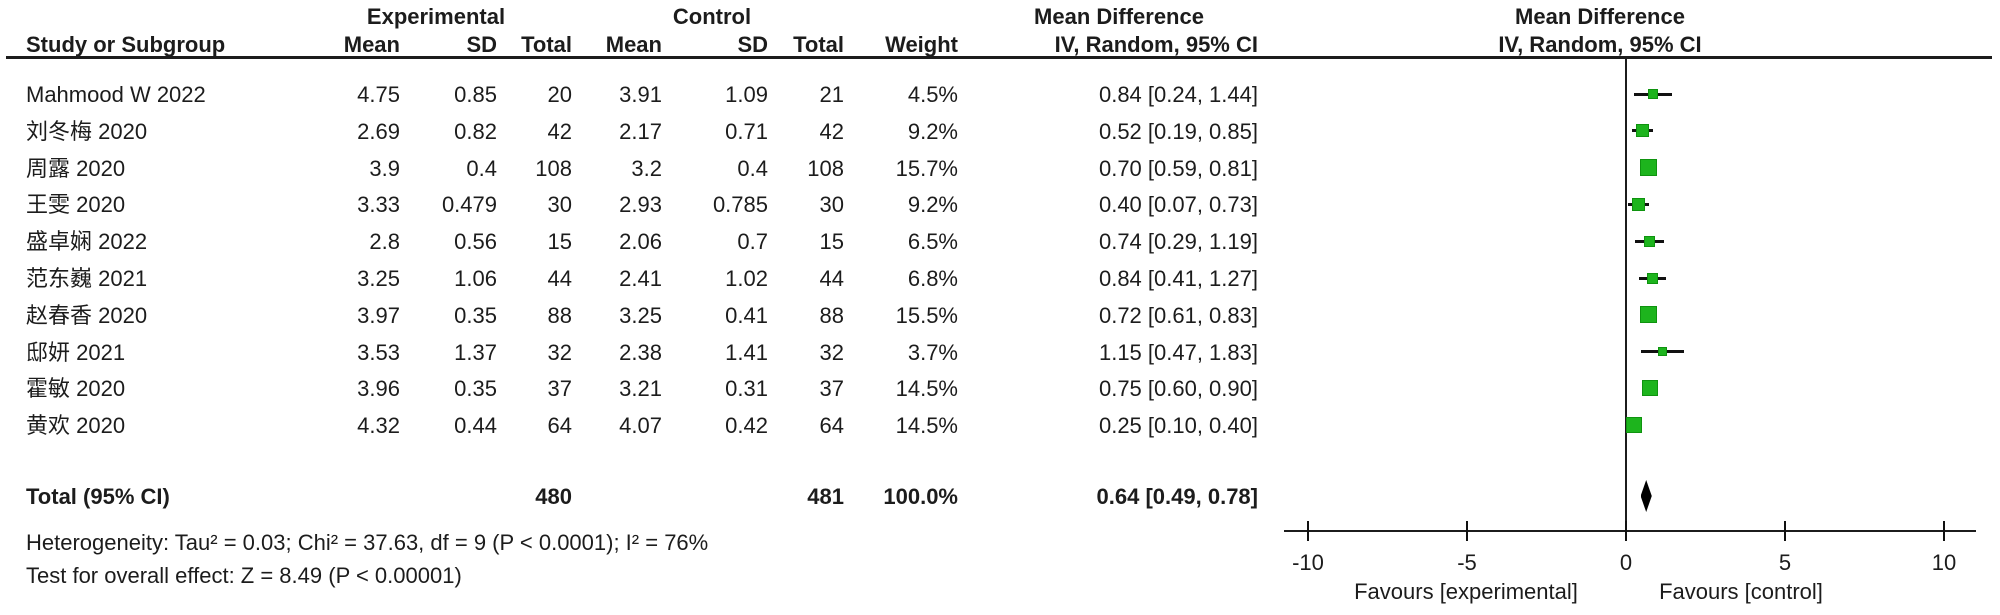 The width and height of the screenshot is (2000, 615). Describe the element at coordinates (740, 204) in the screenshot. I see `study-row-ctl-sd: 0.785` at that location.